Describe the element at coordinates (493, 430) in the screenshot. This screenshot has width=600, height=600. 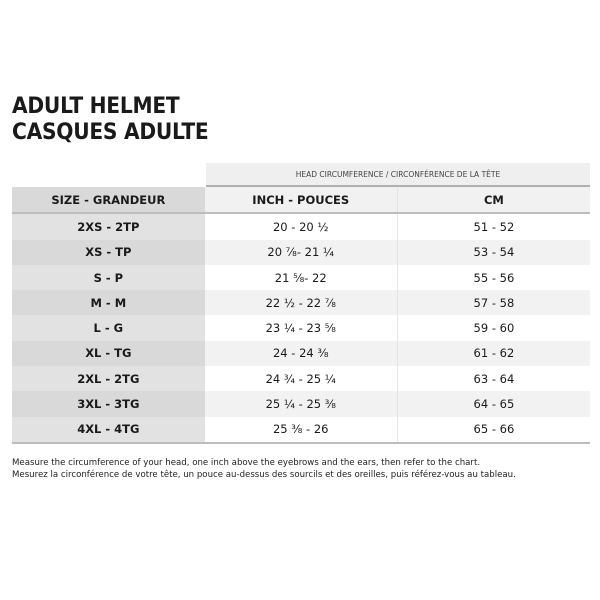
I see `cm-cell: 65 - 66` at that location.